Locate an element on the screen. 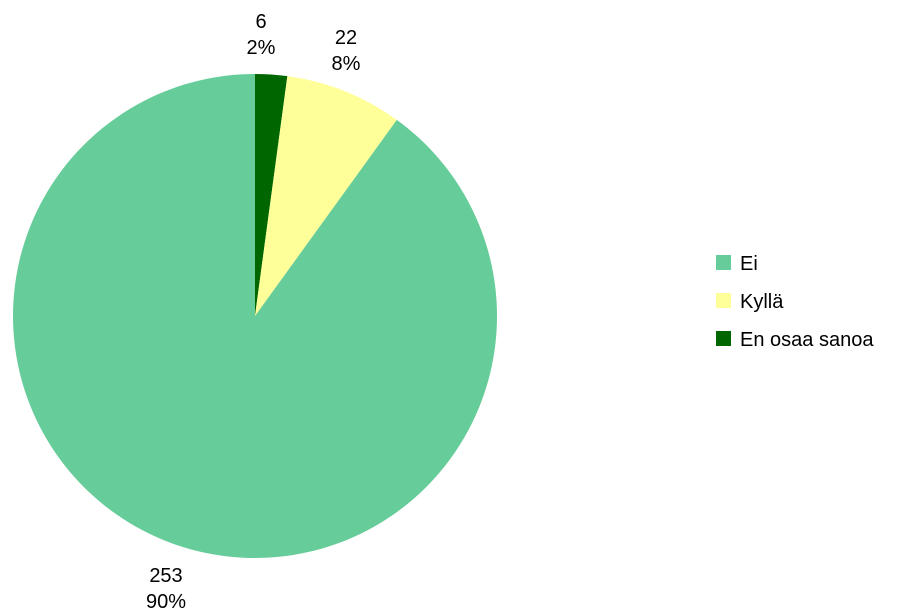 The height and width of the screenshot is (615, 918). data-label-value: 6 is located at coordinates (260, 22).